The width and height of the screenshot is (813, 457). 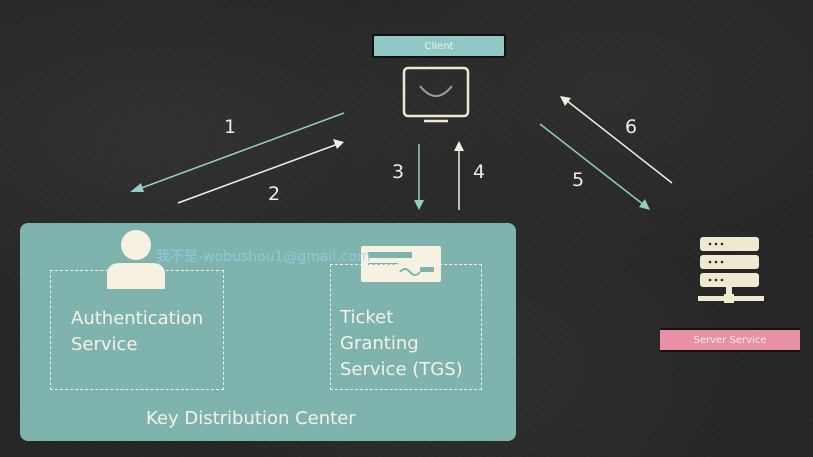 I want to click on tgs-line-3: Service (TGS), so click(x=401, y=369).